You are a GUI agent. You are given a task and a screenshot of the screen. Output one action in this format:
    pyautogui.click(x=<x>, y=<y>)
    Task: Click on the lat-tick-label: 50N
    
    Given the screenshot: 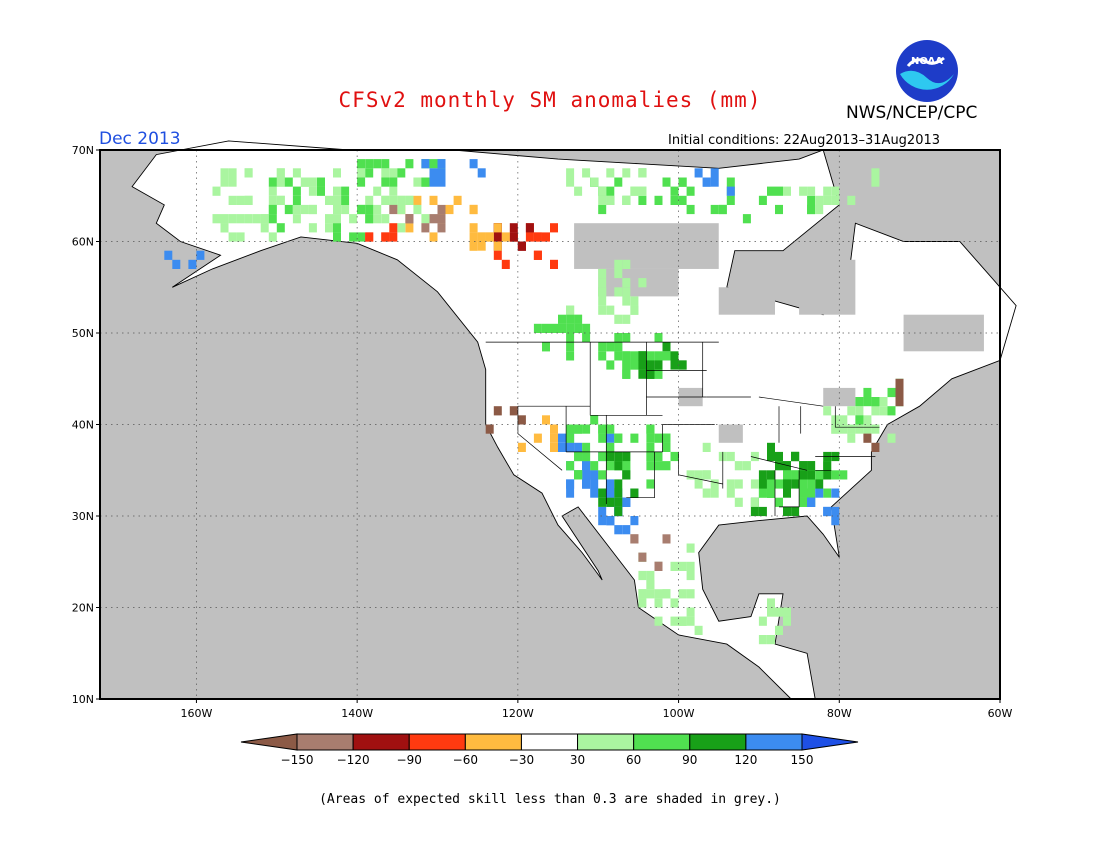 What is the action you would take?
    pyautogui.click(x=83, y=333)
    